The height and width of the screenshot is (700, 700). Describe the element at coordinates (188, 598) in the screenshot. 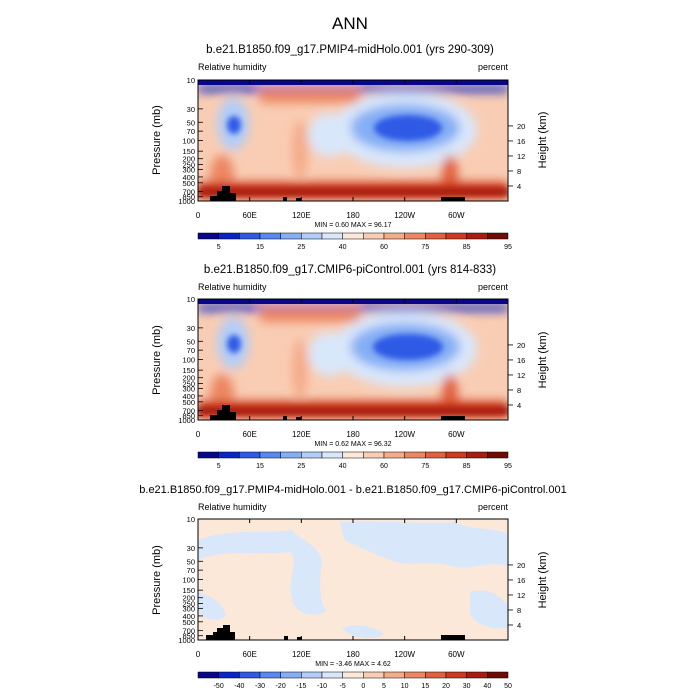

I see `panel-2-y-tick-label-6: 200` at that location.